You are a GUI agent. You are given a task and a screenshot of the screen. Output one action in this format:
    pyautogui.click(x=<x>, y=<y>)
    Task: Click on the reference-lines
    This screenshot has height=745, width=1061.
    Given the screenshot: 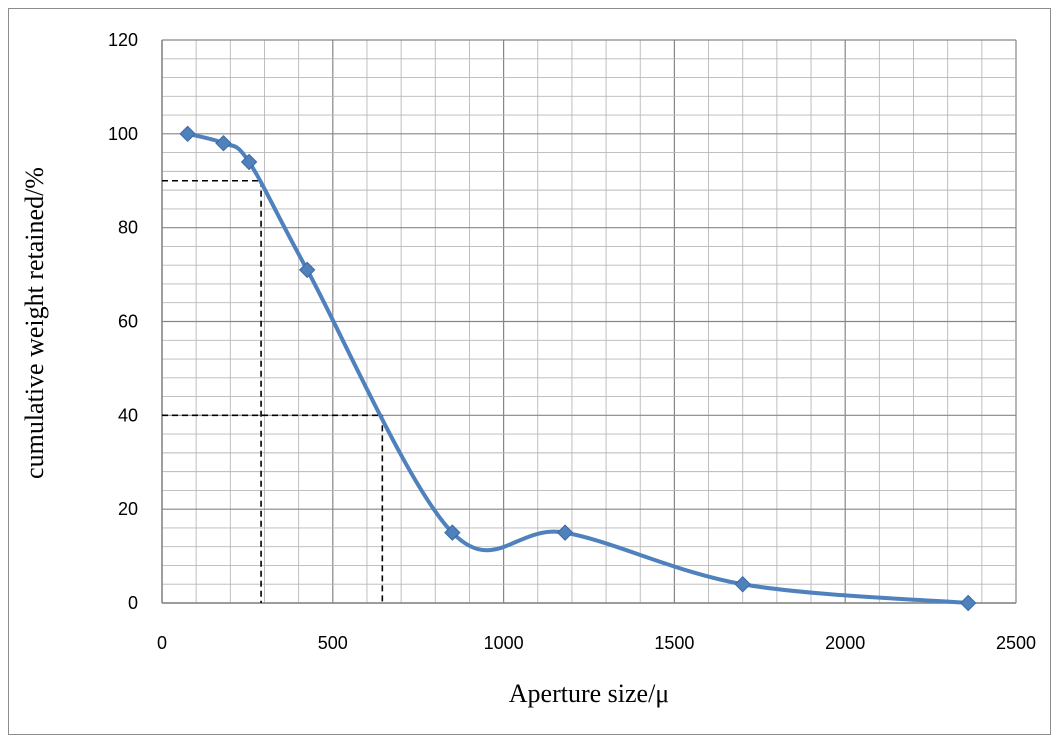 What is the action you would take?
    pyautogui.click(x=273, y=391)
    